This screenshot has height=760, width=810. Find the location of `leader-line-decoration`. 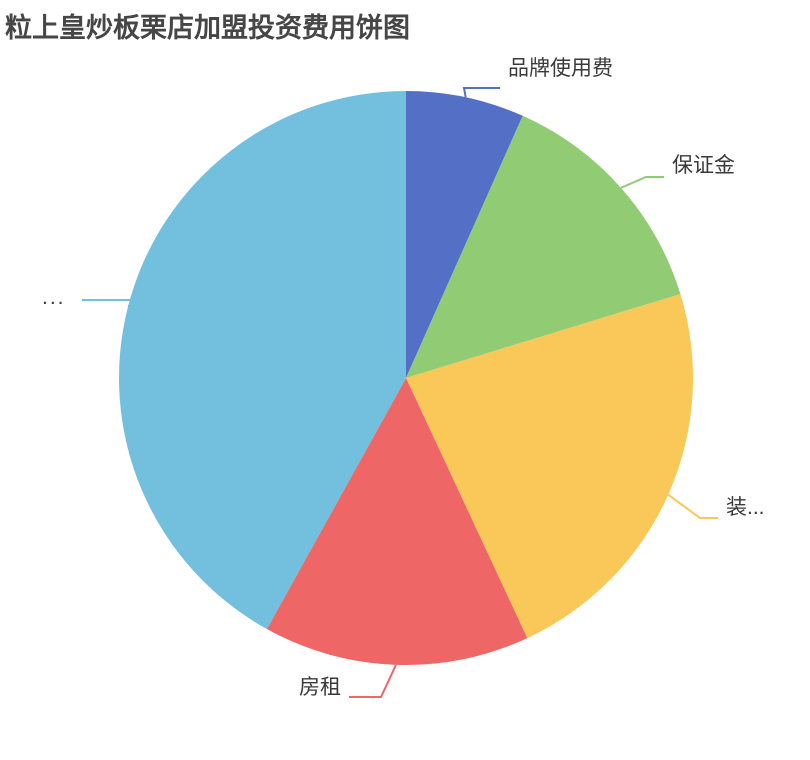

leader-line-decoration is located at coordinates (692, 506).